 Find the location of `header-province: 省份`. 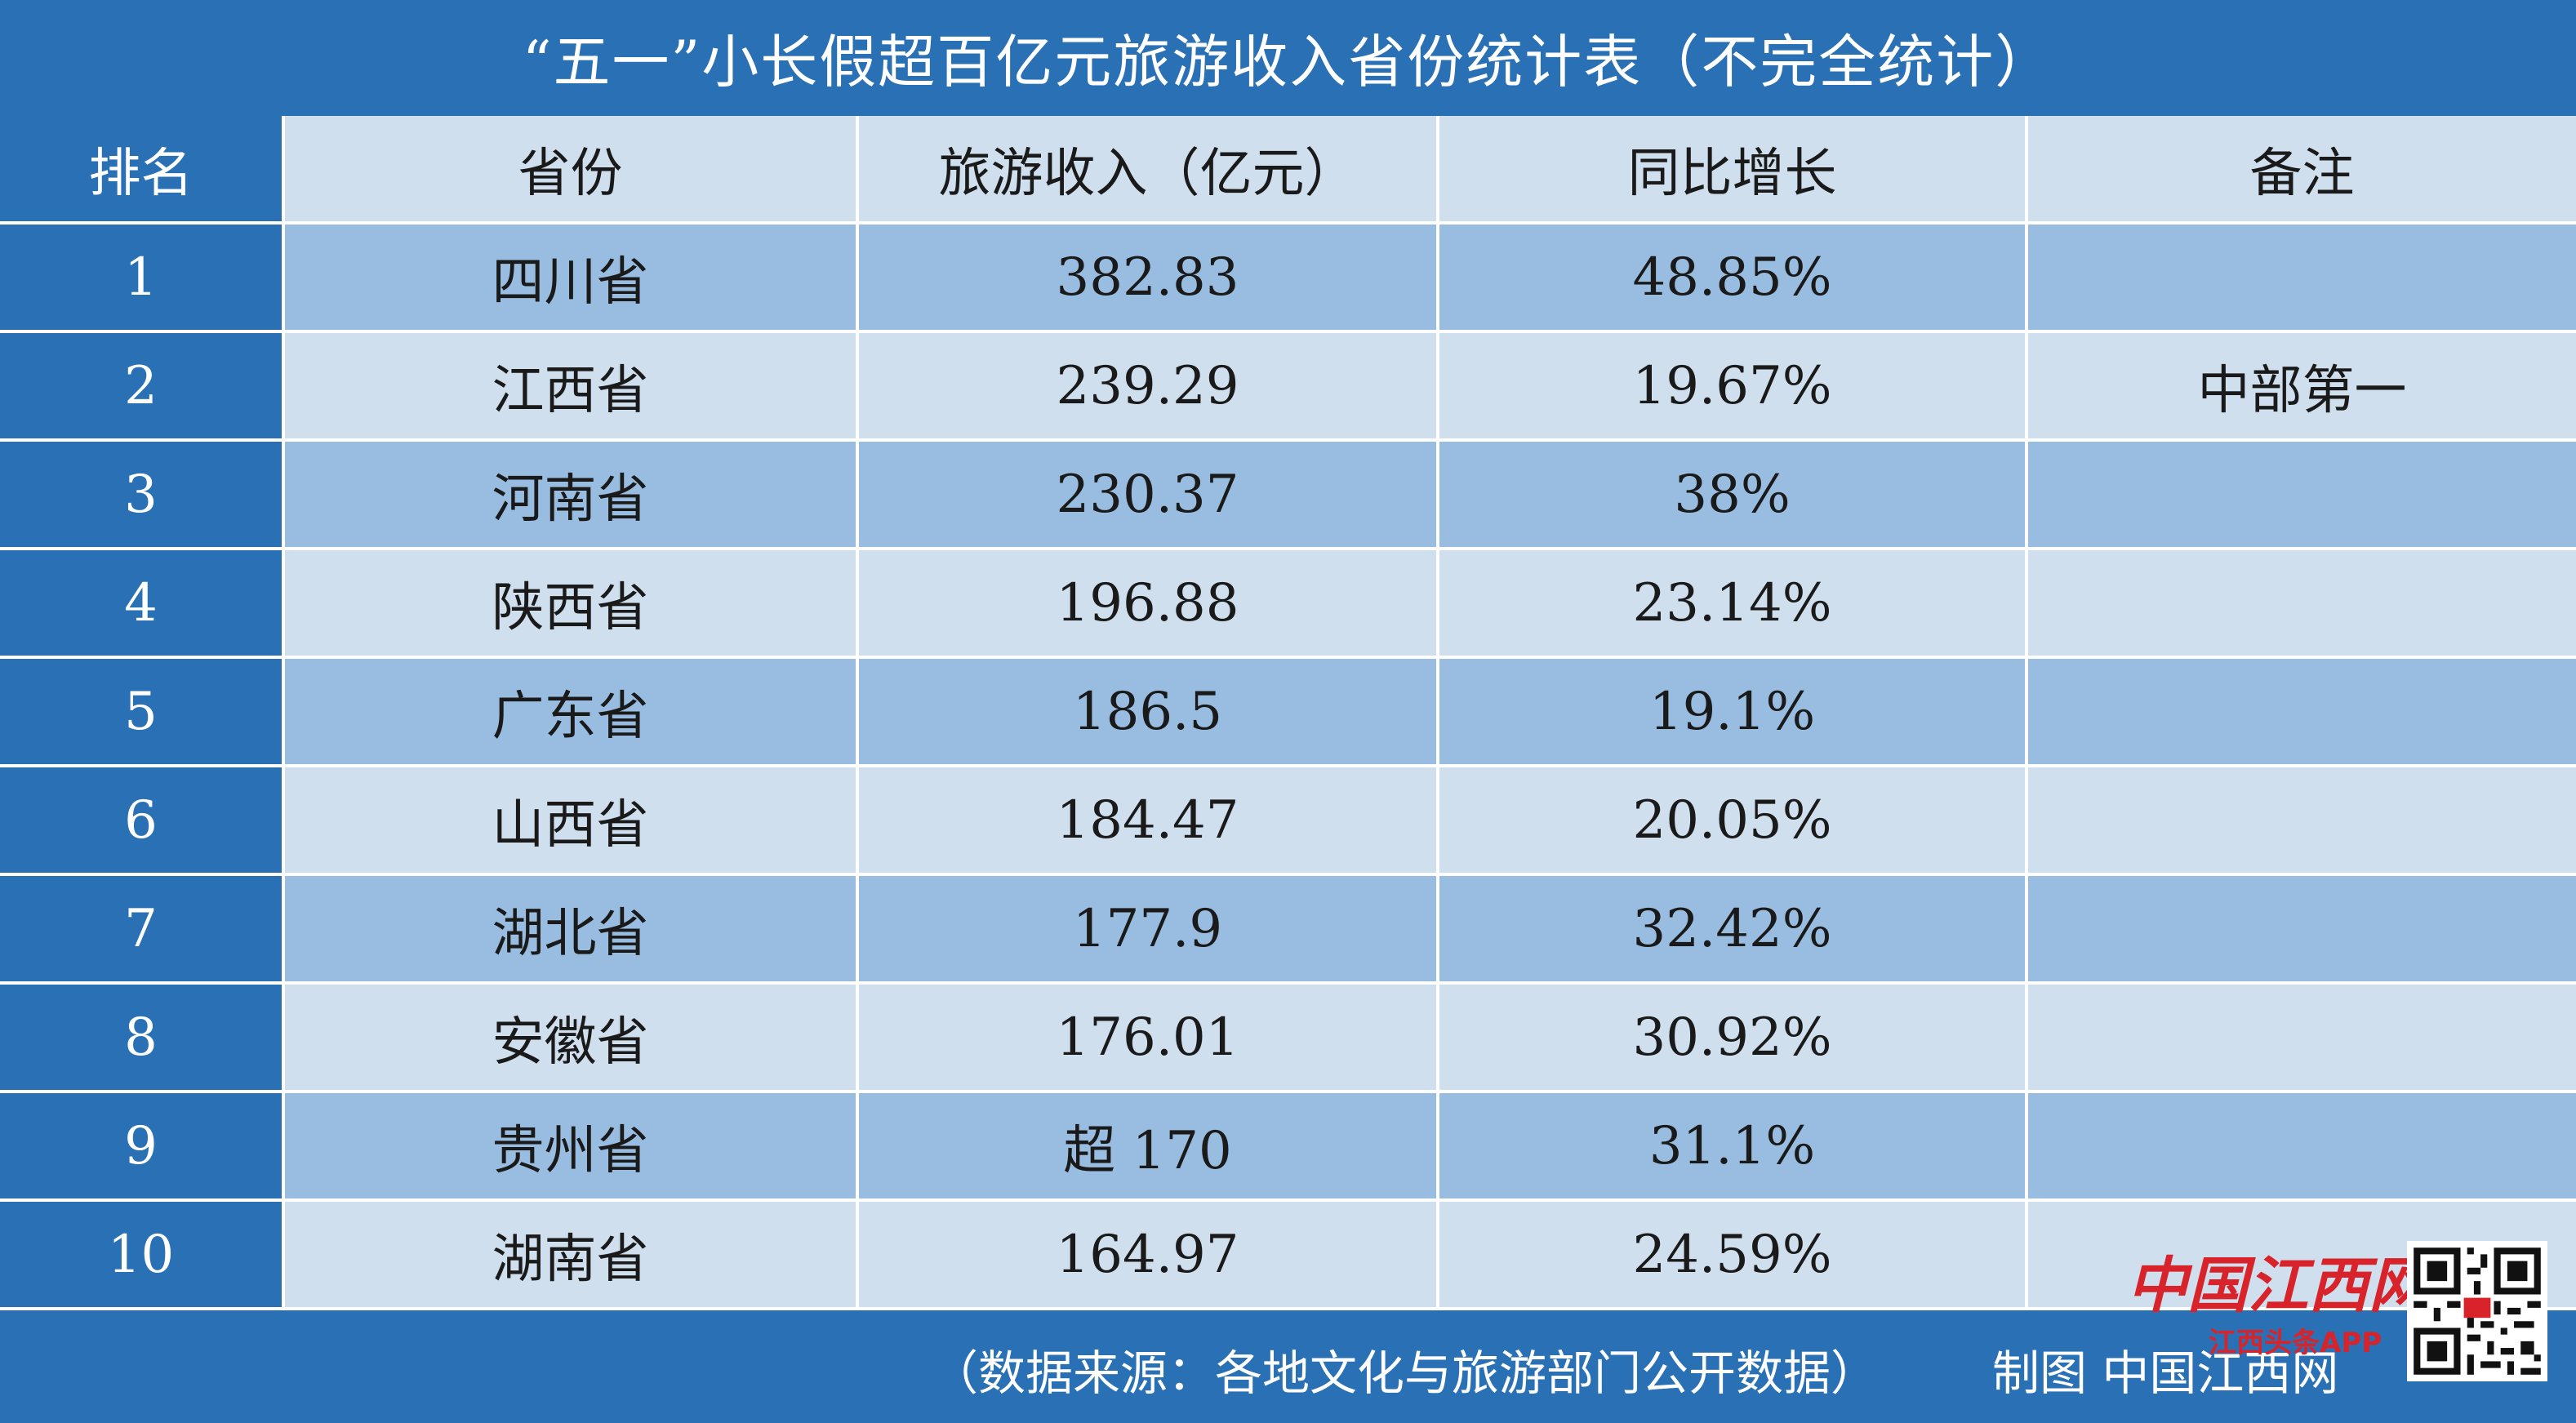

header-province: 省份 is located at coordinates (571, 170).